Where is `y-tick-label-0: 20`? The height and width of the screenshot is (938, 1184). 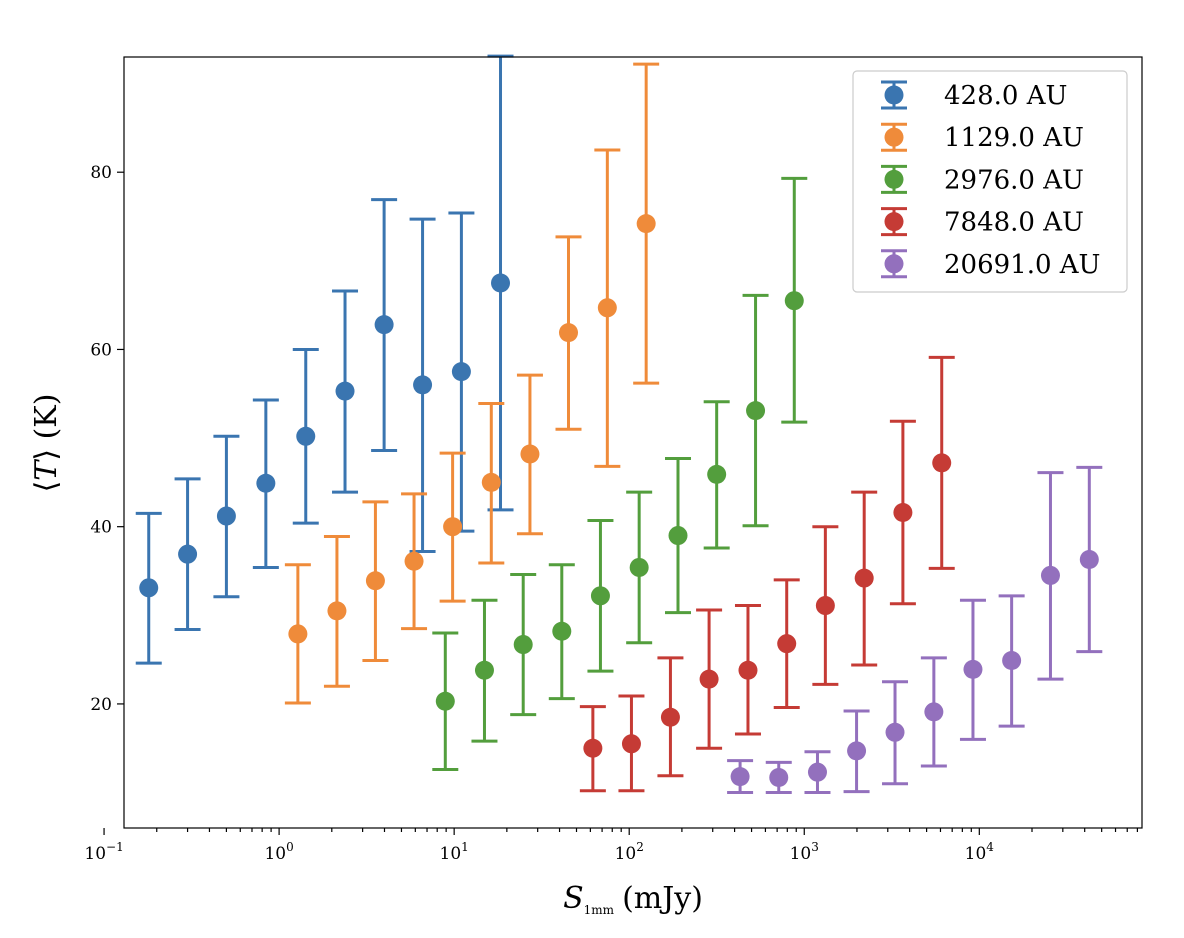 y-tick-label-0: 20 is located at coordinates (101, 705).